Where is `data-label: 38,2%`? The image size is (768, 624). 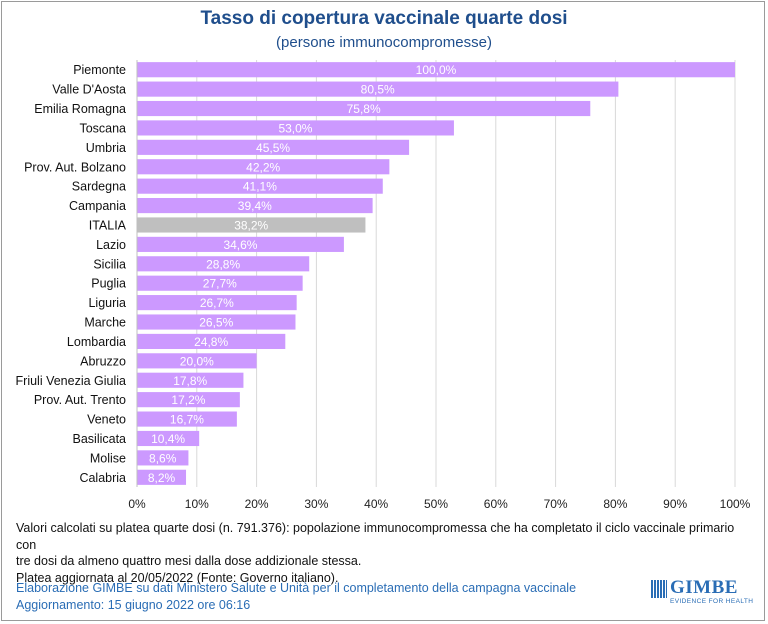 data-label: 38,2% is located at coordinates (251, 225).